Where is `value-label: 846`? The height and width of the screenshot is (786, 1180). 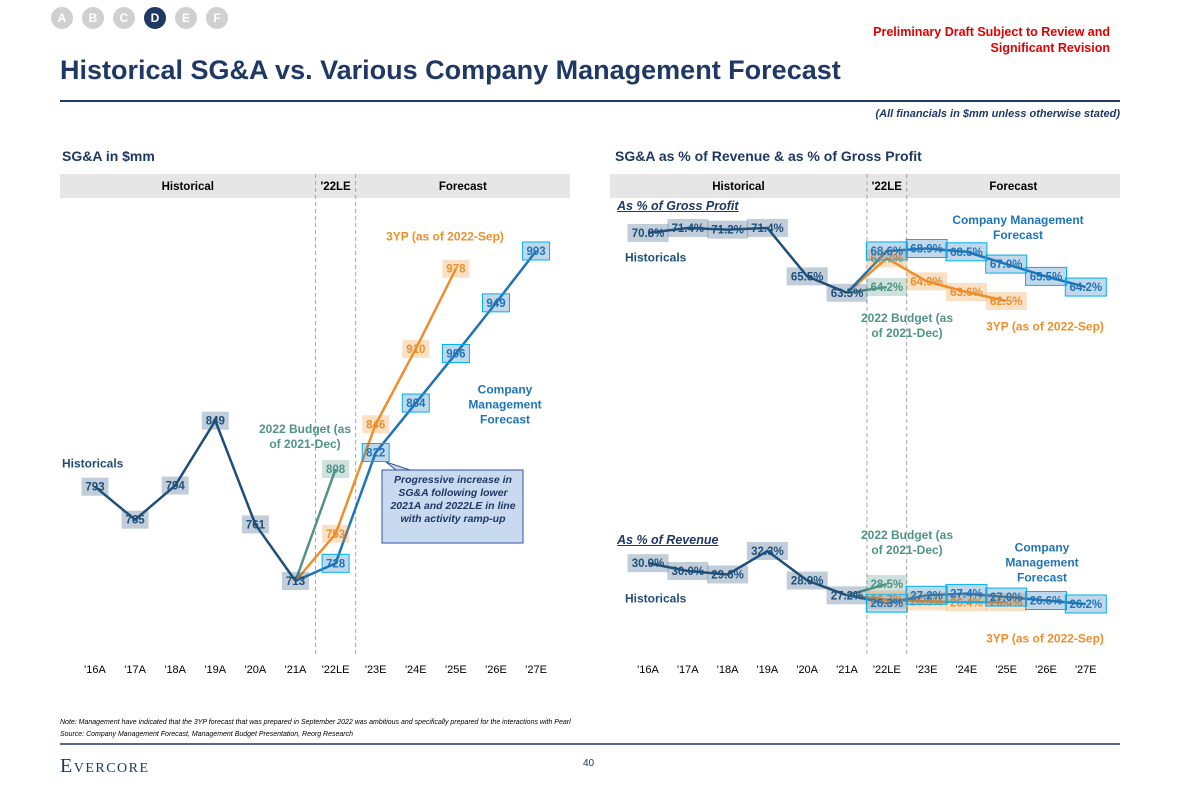
value-label: 846 is located at coordinates (375, 425).